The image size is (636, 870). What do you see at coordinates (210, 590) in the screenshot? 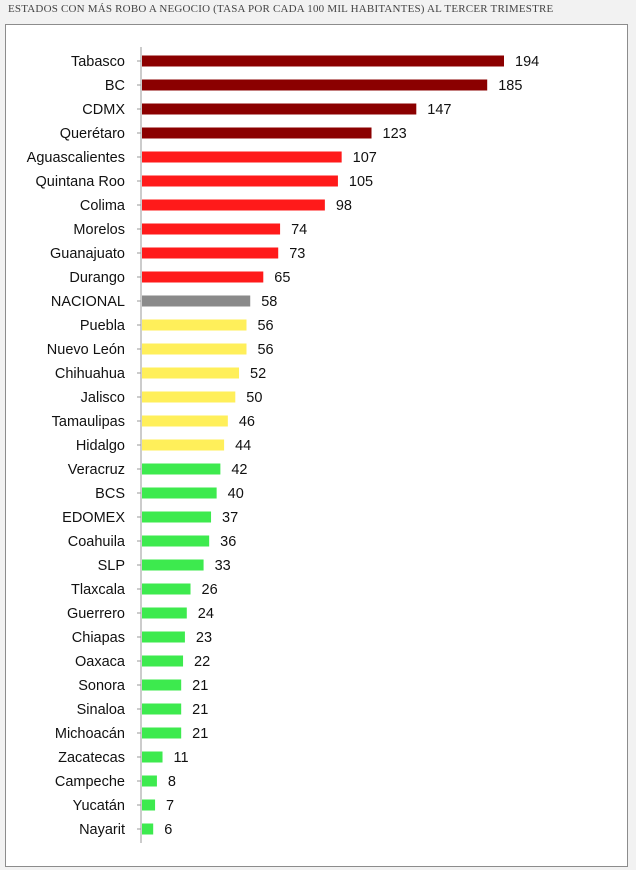
I see `value-label: 26` at bounding box center [210, 590].